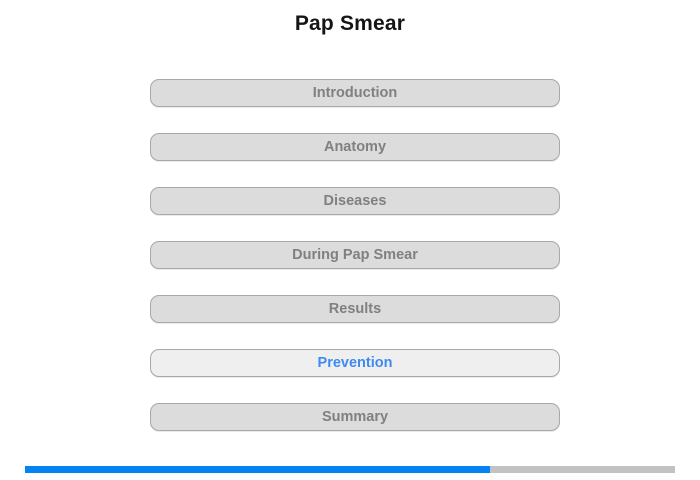 The width and height of the screenshot is (700, 480). I want to click on menu-item-during-pap-smear: During Pap Smear, so click(355, 255).